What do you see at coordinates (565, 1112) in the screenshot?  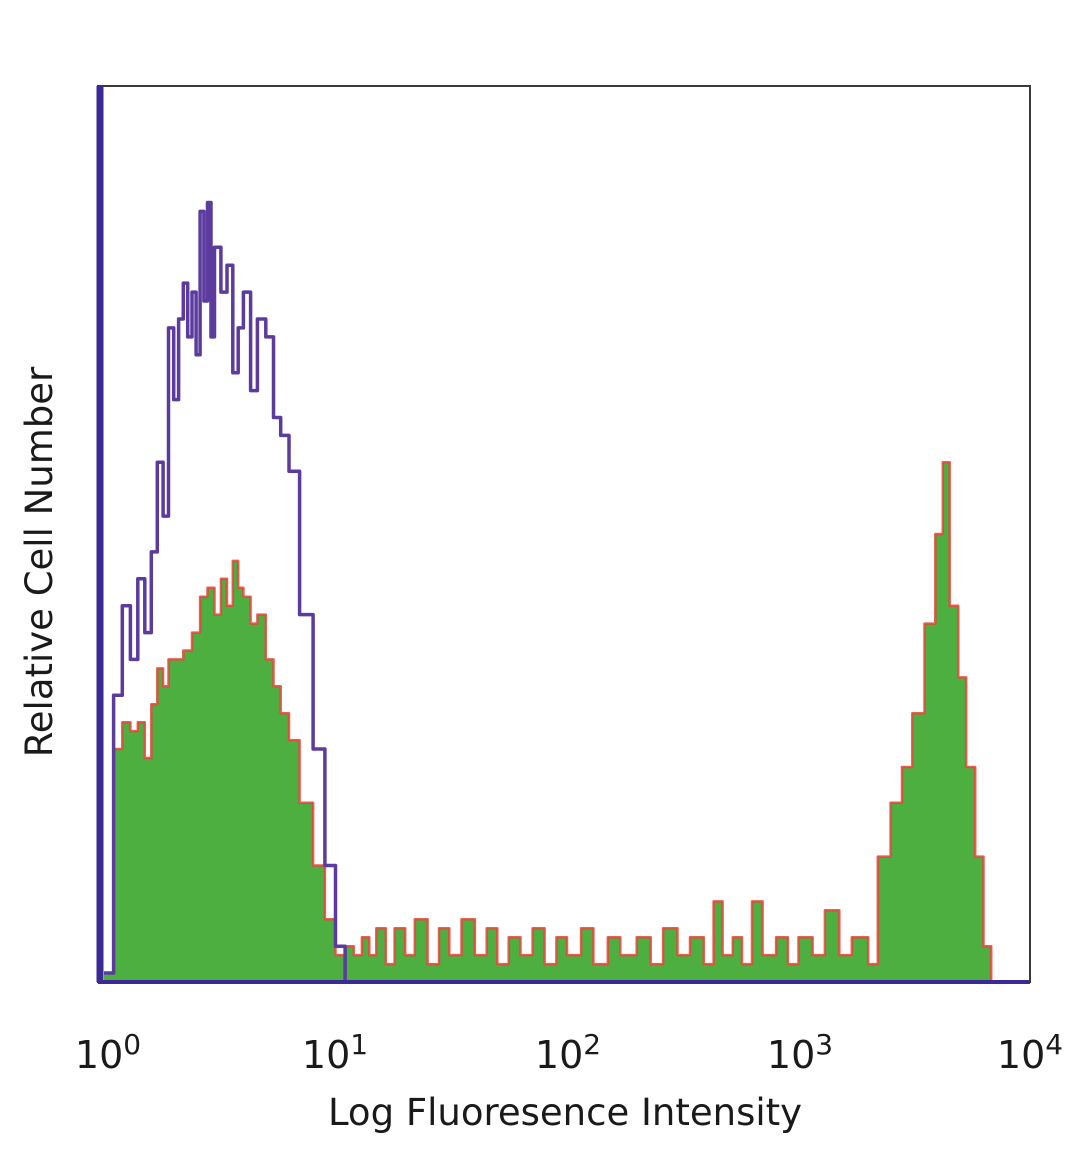 I see `x-axis-title: Log Fluoresence Intensity` at bounding box center [565, 1112].